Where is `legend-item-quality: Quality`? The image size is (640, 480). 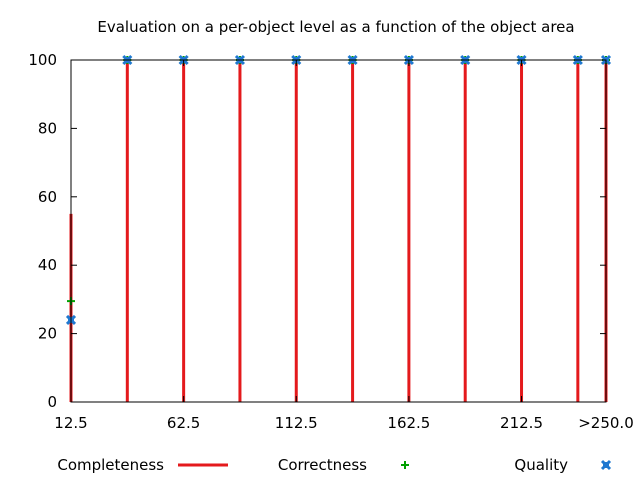
legend-item-quality: Quality is located at coordinates (563, 465).